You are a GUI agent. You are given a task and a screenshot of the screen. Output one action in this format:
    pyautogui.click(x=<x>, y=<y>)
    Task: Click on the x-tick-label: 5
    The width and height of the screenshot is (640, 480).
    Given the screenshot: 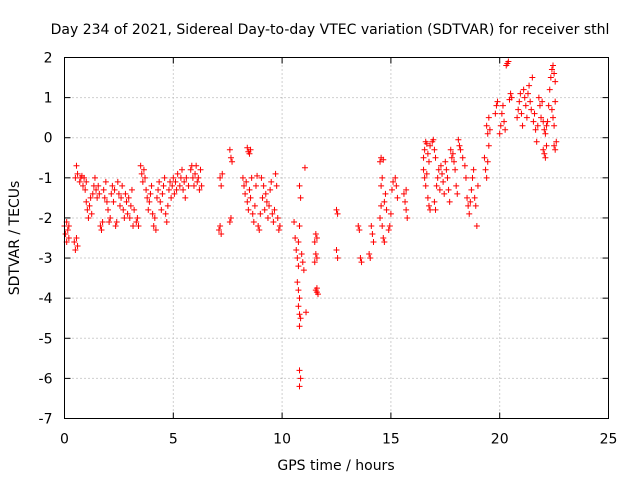 What is the action you would take?
    pyautogui.click(x=173, y=440)
    